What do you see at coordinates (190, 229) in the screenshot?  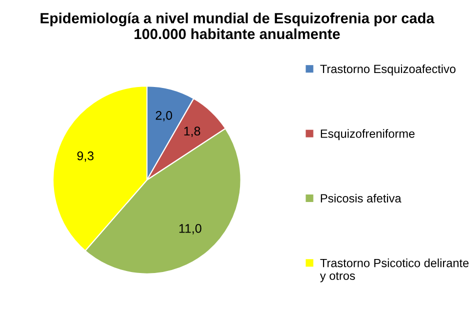 I see `data-label: 11,0` at bounding box center [190, 229].